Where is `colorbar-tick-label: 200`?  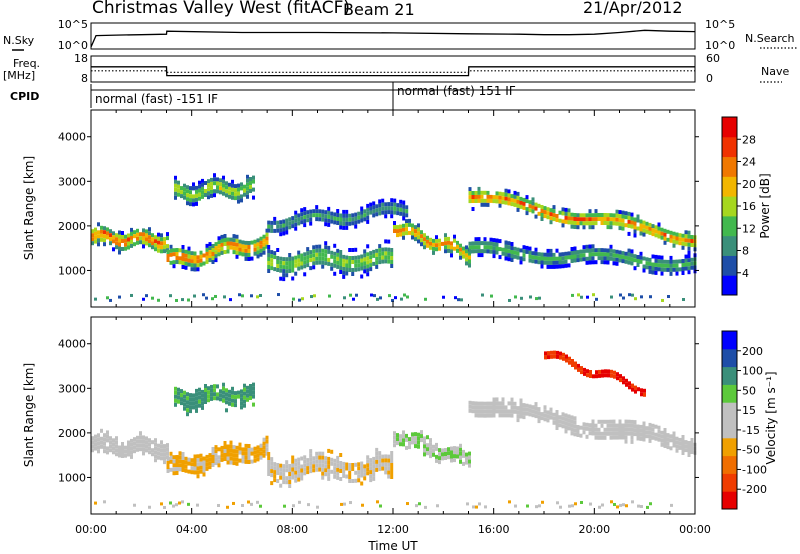
colorbar-tick-label: 200 is located at coordinates (752, 351).